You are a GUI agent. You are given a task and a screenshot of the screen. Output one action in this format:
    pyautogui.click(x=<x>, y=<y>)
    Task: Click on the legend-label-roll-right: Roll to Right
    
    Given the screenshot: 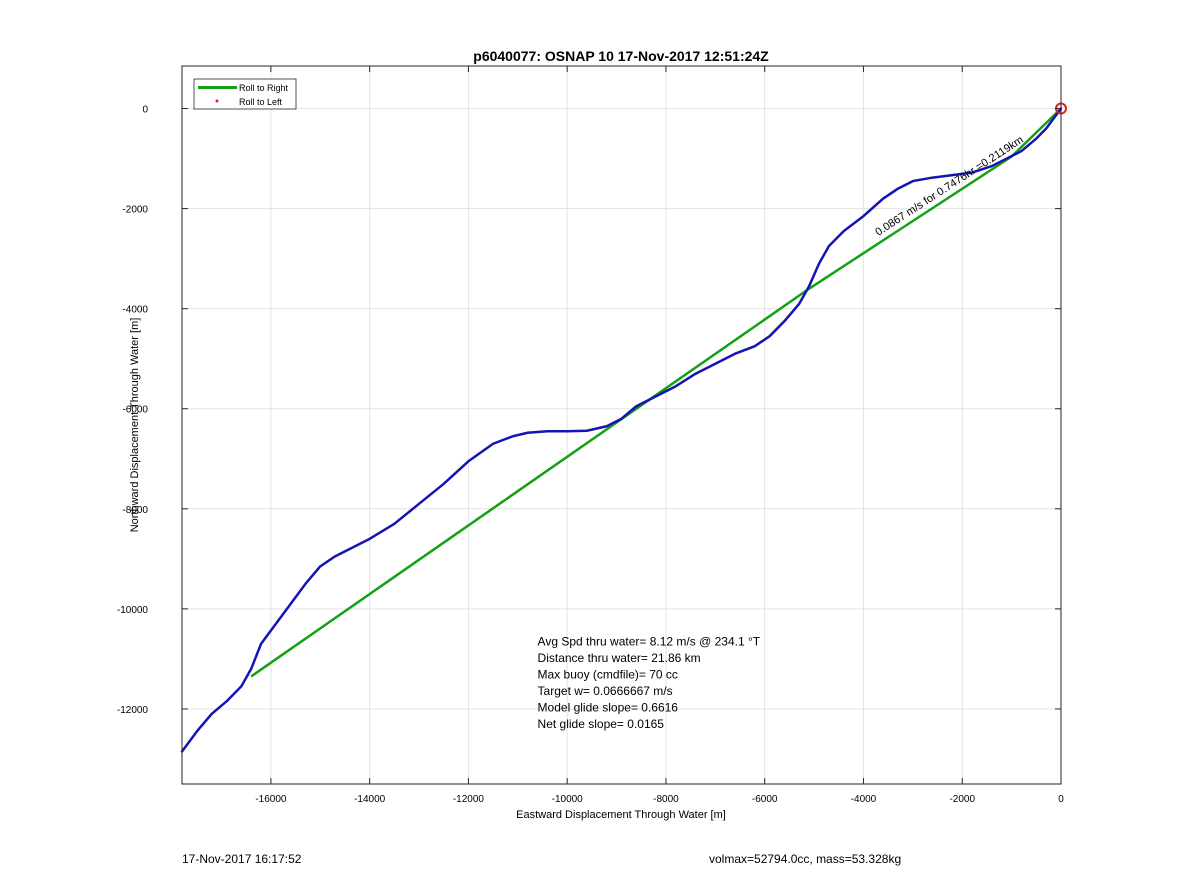 What is the action you would take?
    pyautogui.click(x=264, y=88)
    